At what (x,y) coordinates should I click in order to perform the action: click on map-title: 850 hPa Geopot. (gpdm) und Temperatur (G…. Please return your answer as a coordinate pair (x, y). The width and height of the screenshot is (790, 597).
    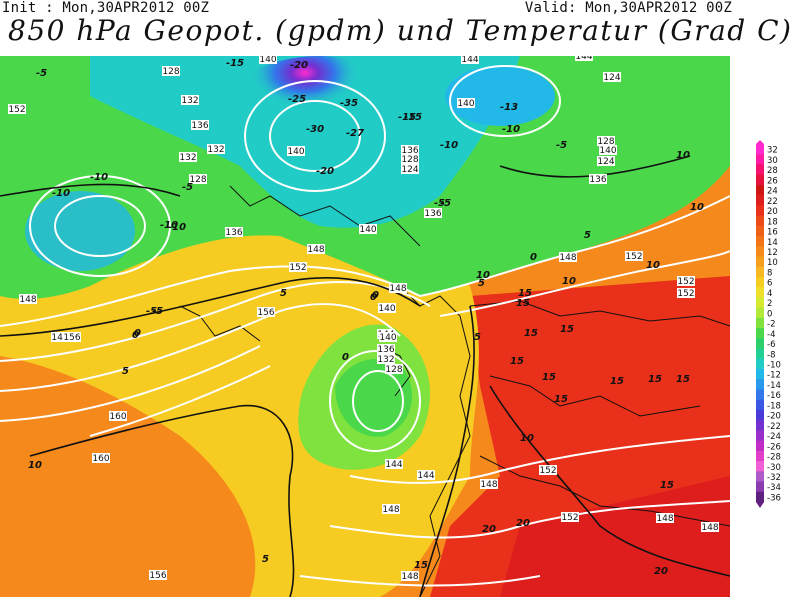
    Looking at the image, I should click on (399, 30).